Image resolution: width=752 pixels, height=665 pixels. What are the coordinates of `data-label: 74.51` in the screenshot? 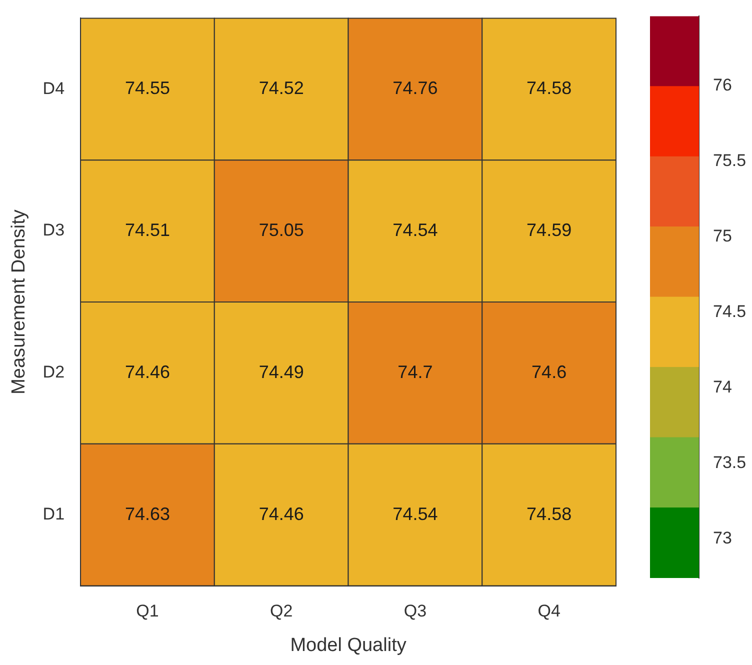 It's located at (147, 230).